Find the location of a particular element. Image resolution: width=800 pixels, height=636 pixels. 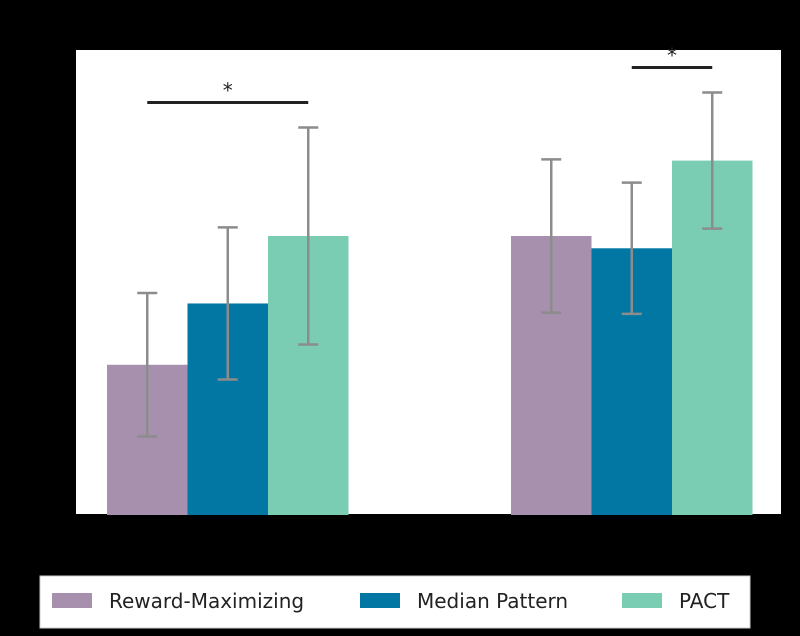

legend-label: PACT is located at coordinates (704, 601).